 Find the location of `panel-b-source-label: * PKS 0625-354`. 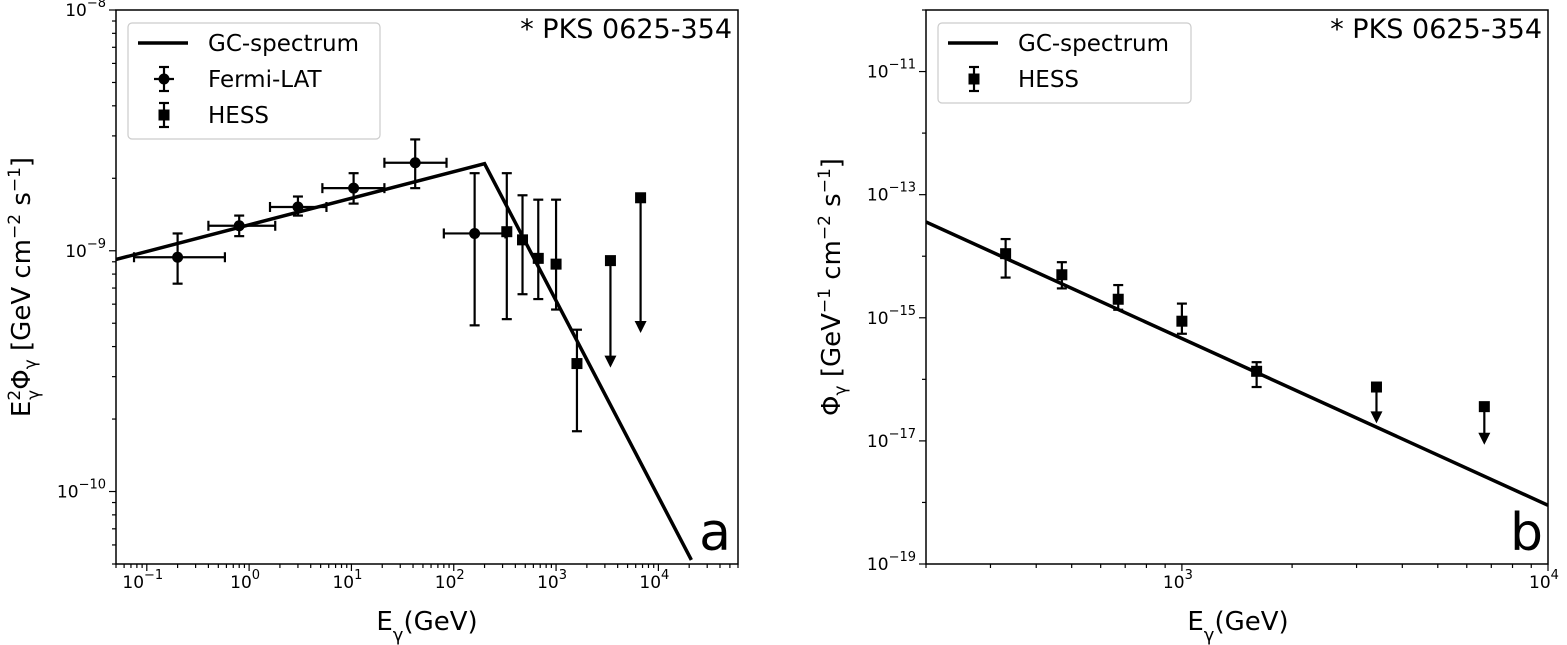

panel-b-source-label: * PKS 0625-354 is located at coordinates (1436, 29).